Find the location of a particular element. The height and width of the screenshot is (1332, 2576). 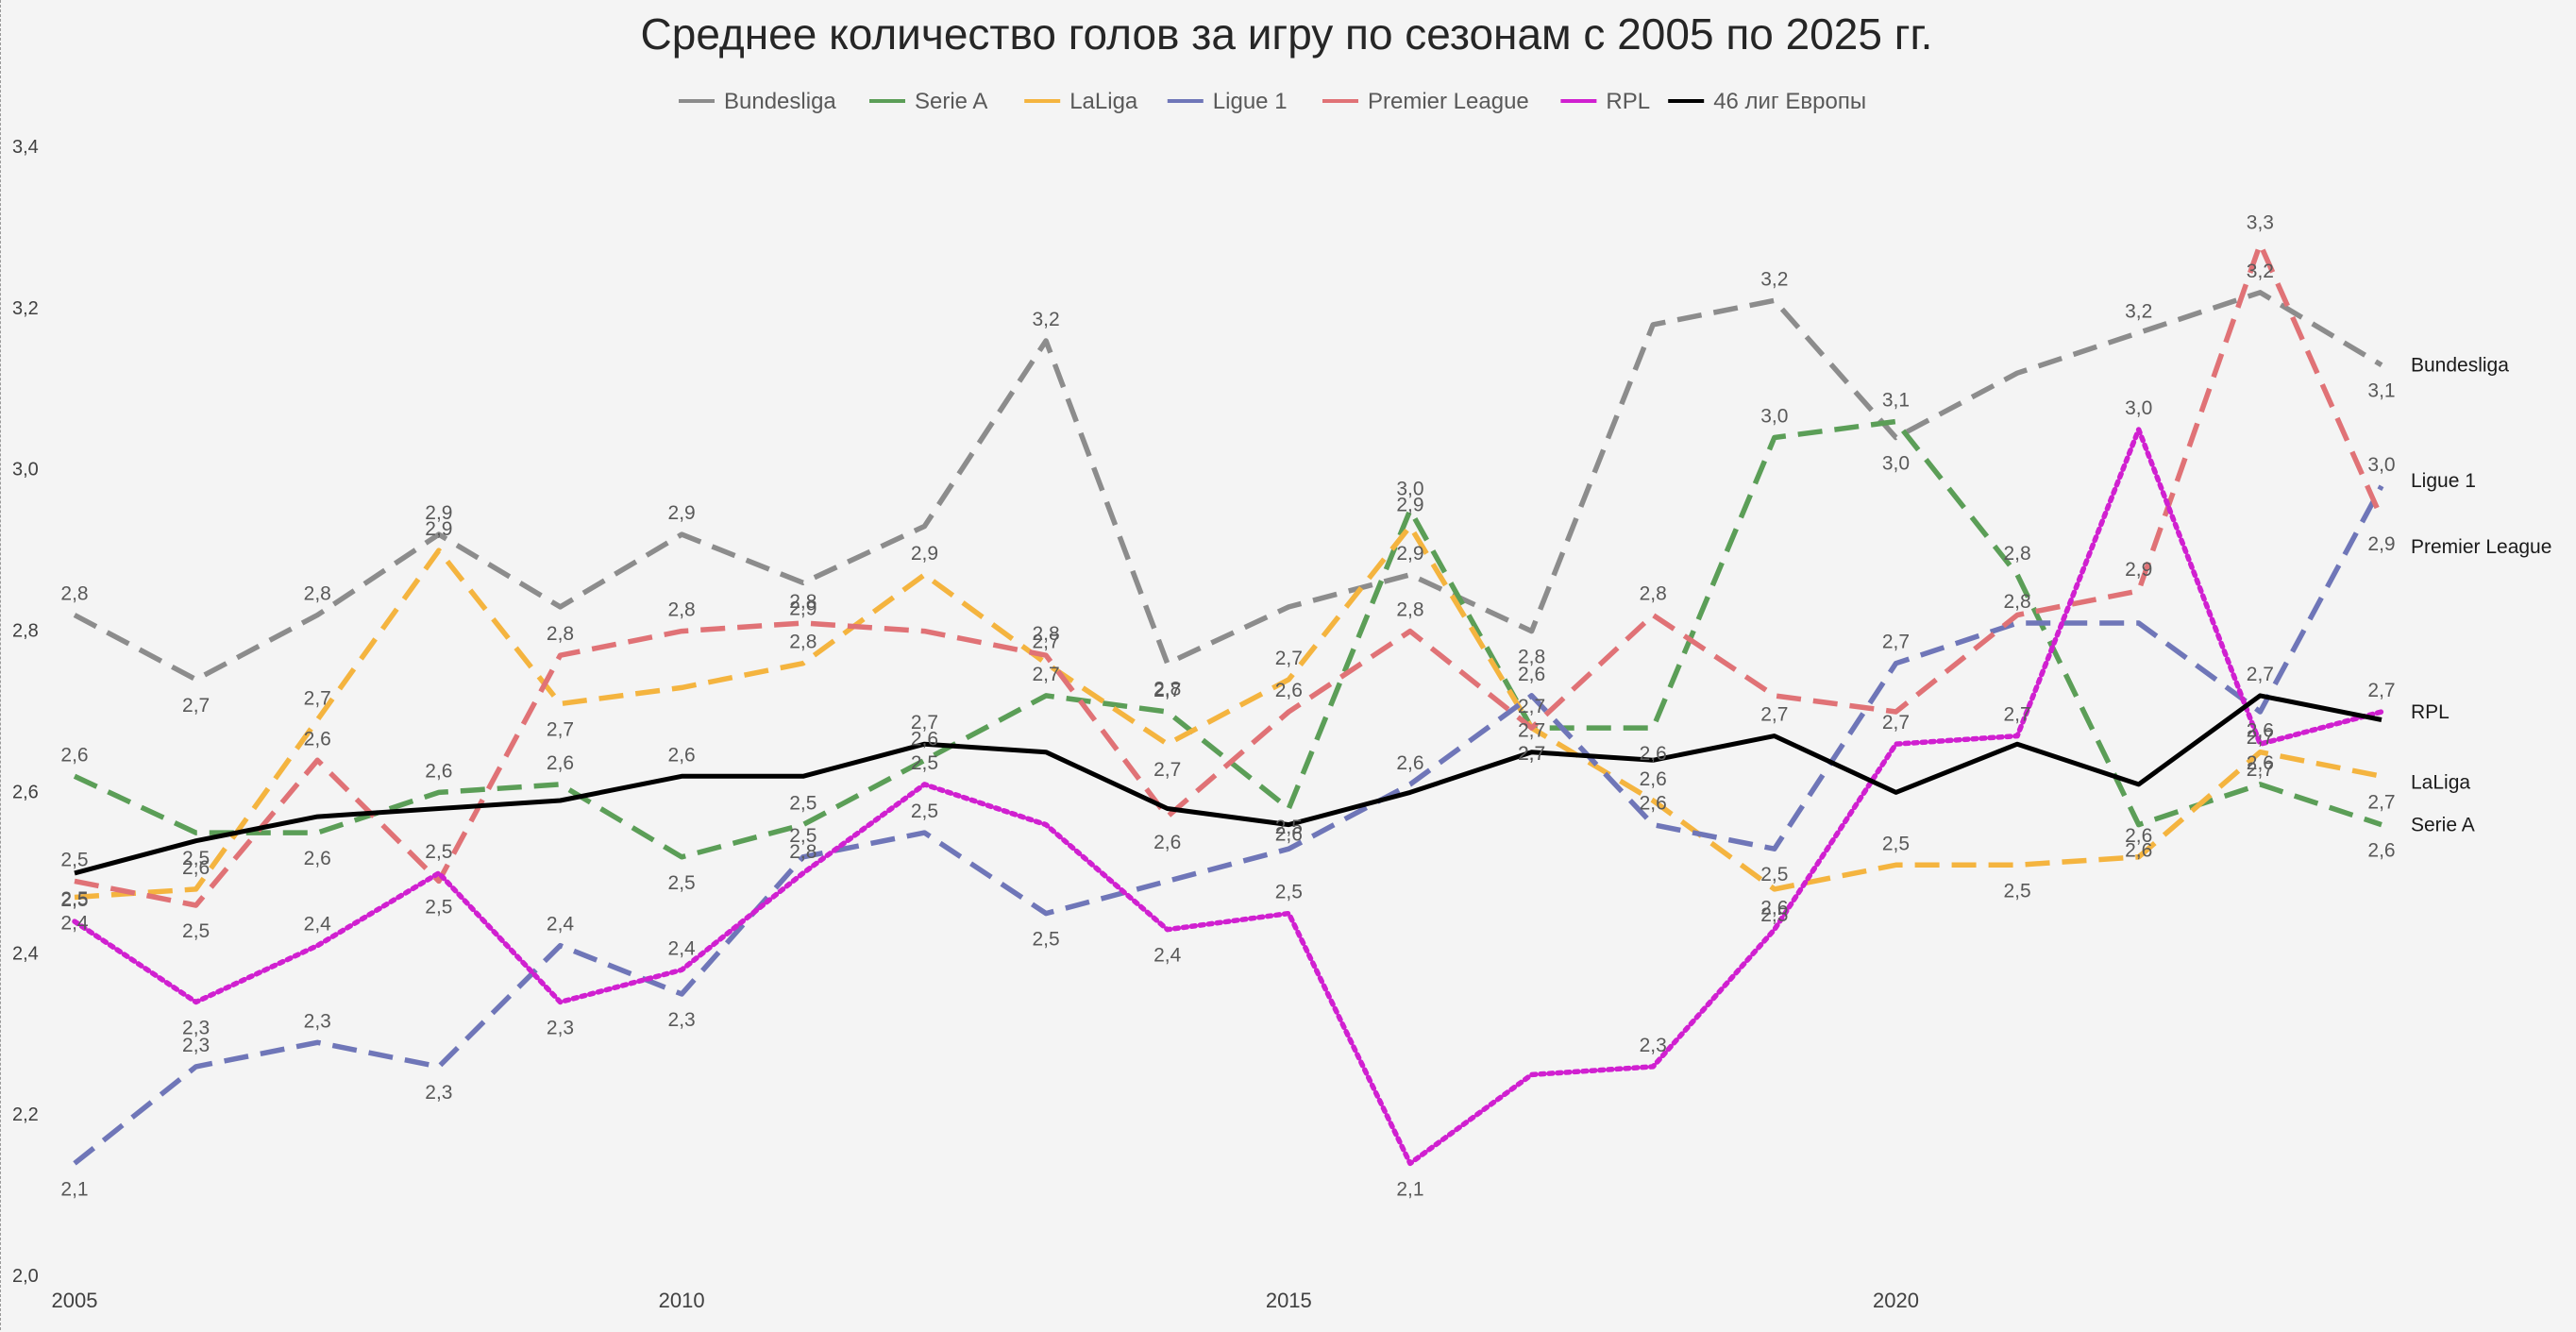

end-label-laliga: LaLiga is located at coordinates (2440, 782).